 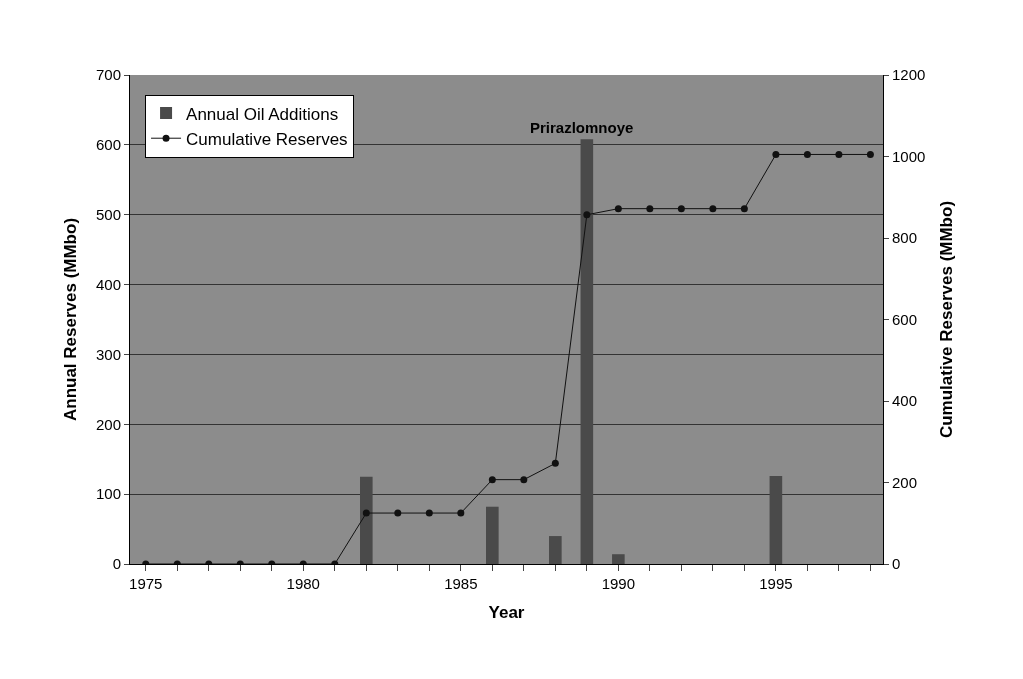 What do you see at coordinates (618, 583) in the screenshot?
I see `x-tick-label: 1990` at bounding box center [618, 583].